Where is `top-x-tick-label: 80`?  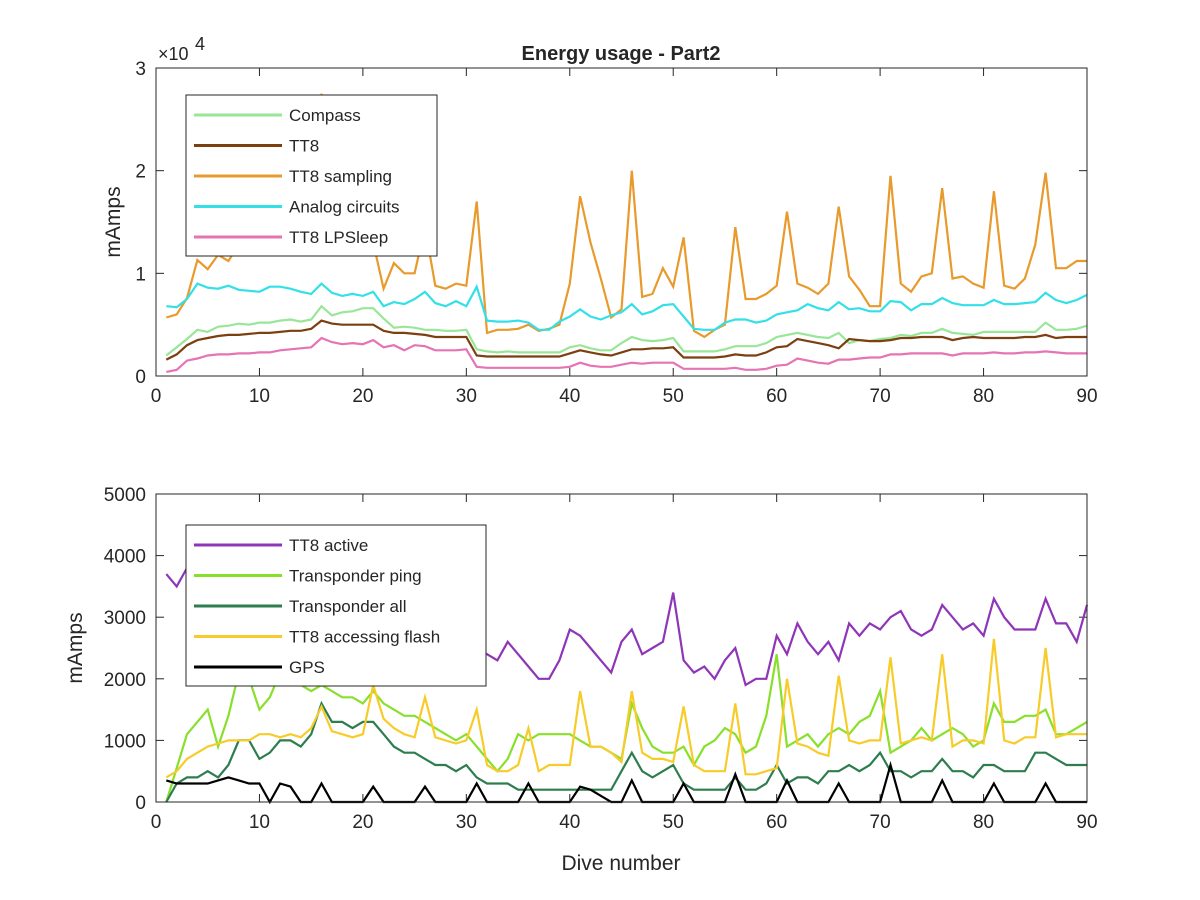
top-x-tick-label: 80 is located at coordinates (983, 396).